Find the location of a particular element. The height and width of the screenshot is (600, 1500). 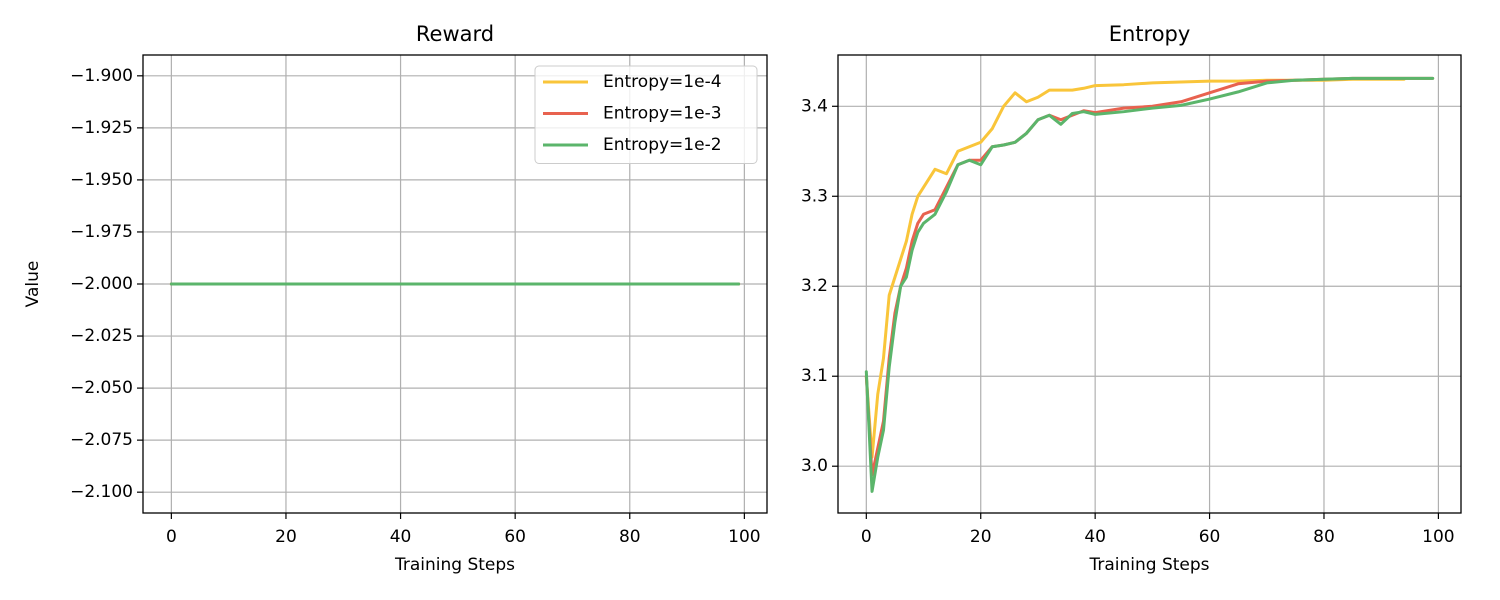

y-tick-label: −1.950 is located at coordinates (101, 180).